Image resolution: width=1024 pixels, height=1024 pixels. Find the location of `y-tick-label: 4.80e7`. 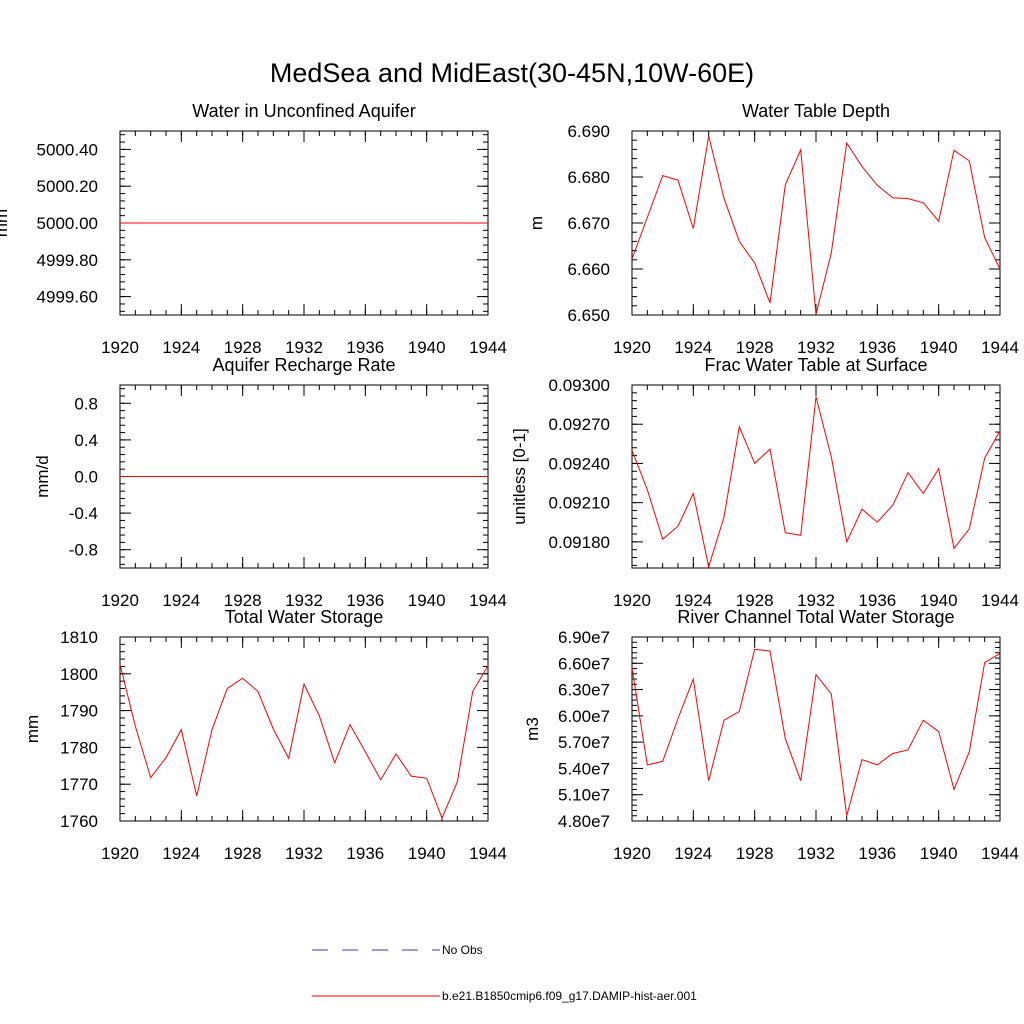

y-tick-label: 4.80e7 is located at coordinates (584, 821).